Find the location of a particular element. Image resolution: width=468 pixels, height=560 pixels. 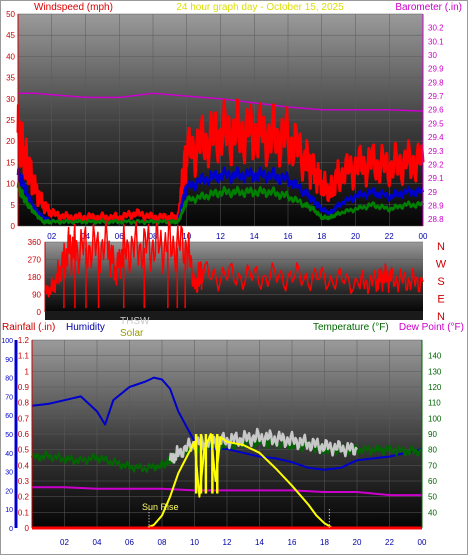

baro-tick-label: 29.9 is located at coordinates (436, 69).